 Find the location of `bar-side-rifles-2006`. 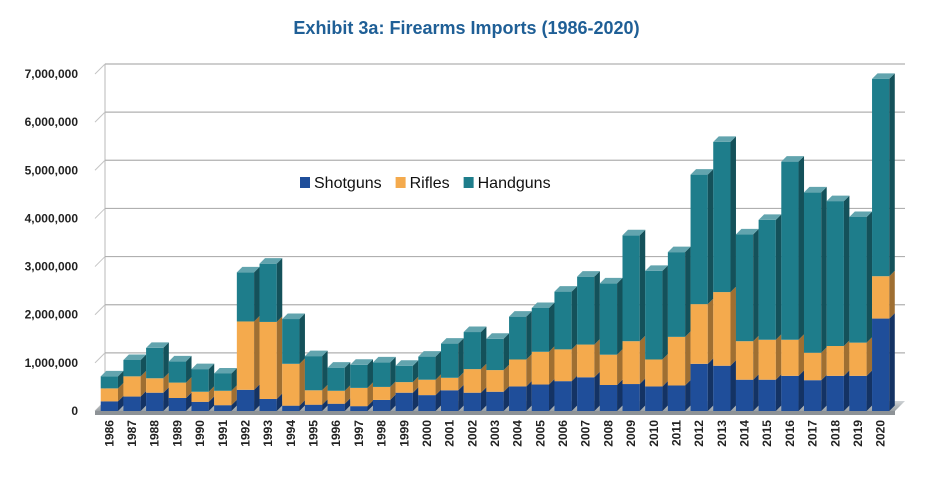

bar-side-rifles-2006 is located at coordinates (574, 362).